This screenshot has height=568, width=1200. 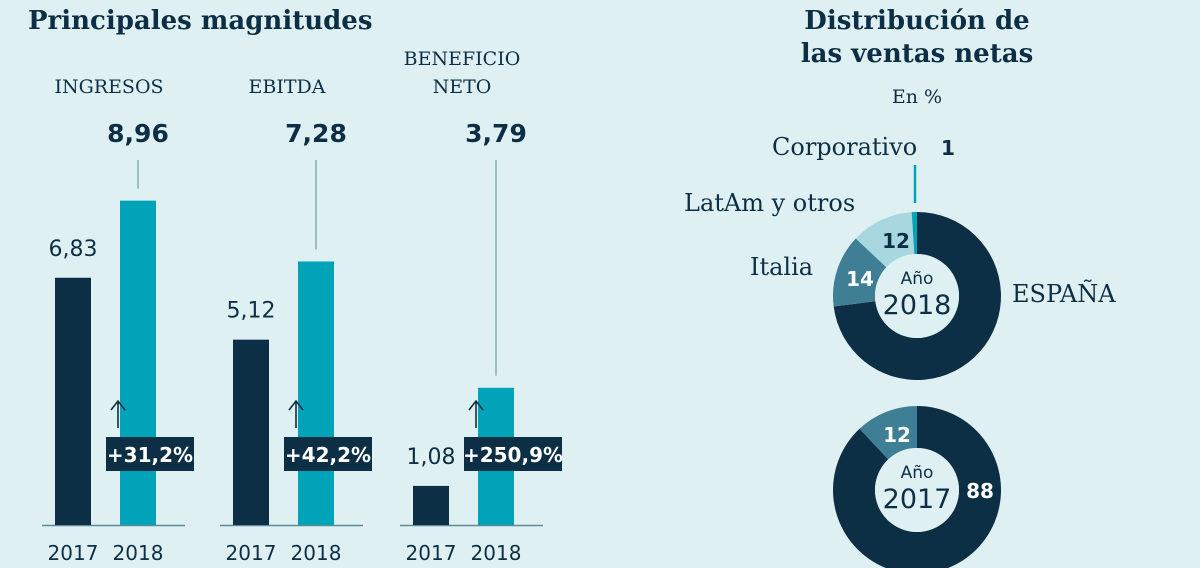 What do you see at coordinates (781, 267) in the screenshot?
I see `pie-2018-label-italia: Italia` at bounding box center [781, 267].